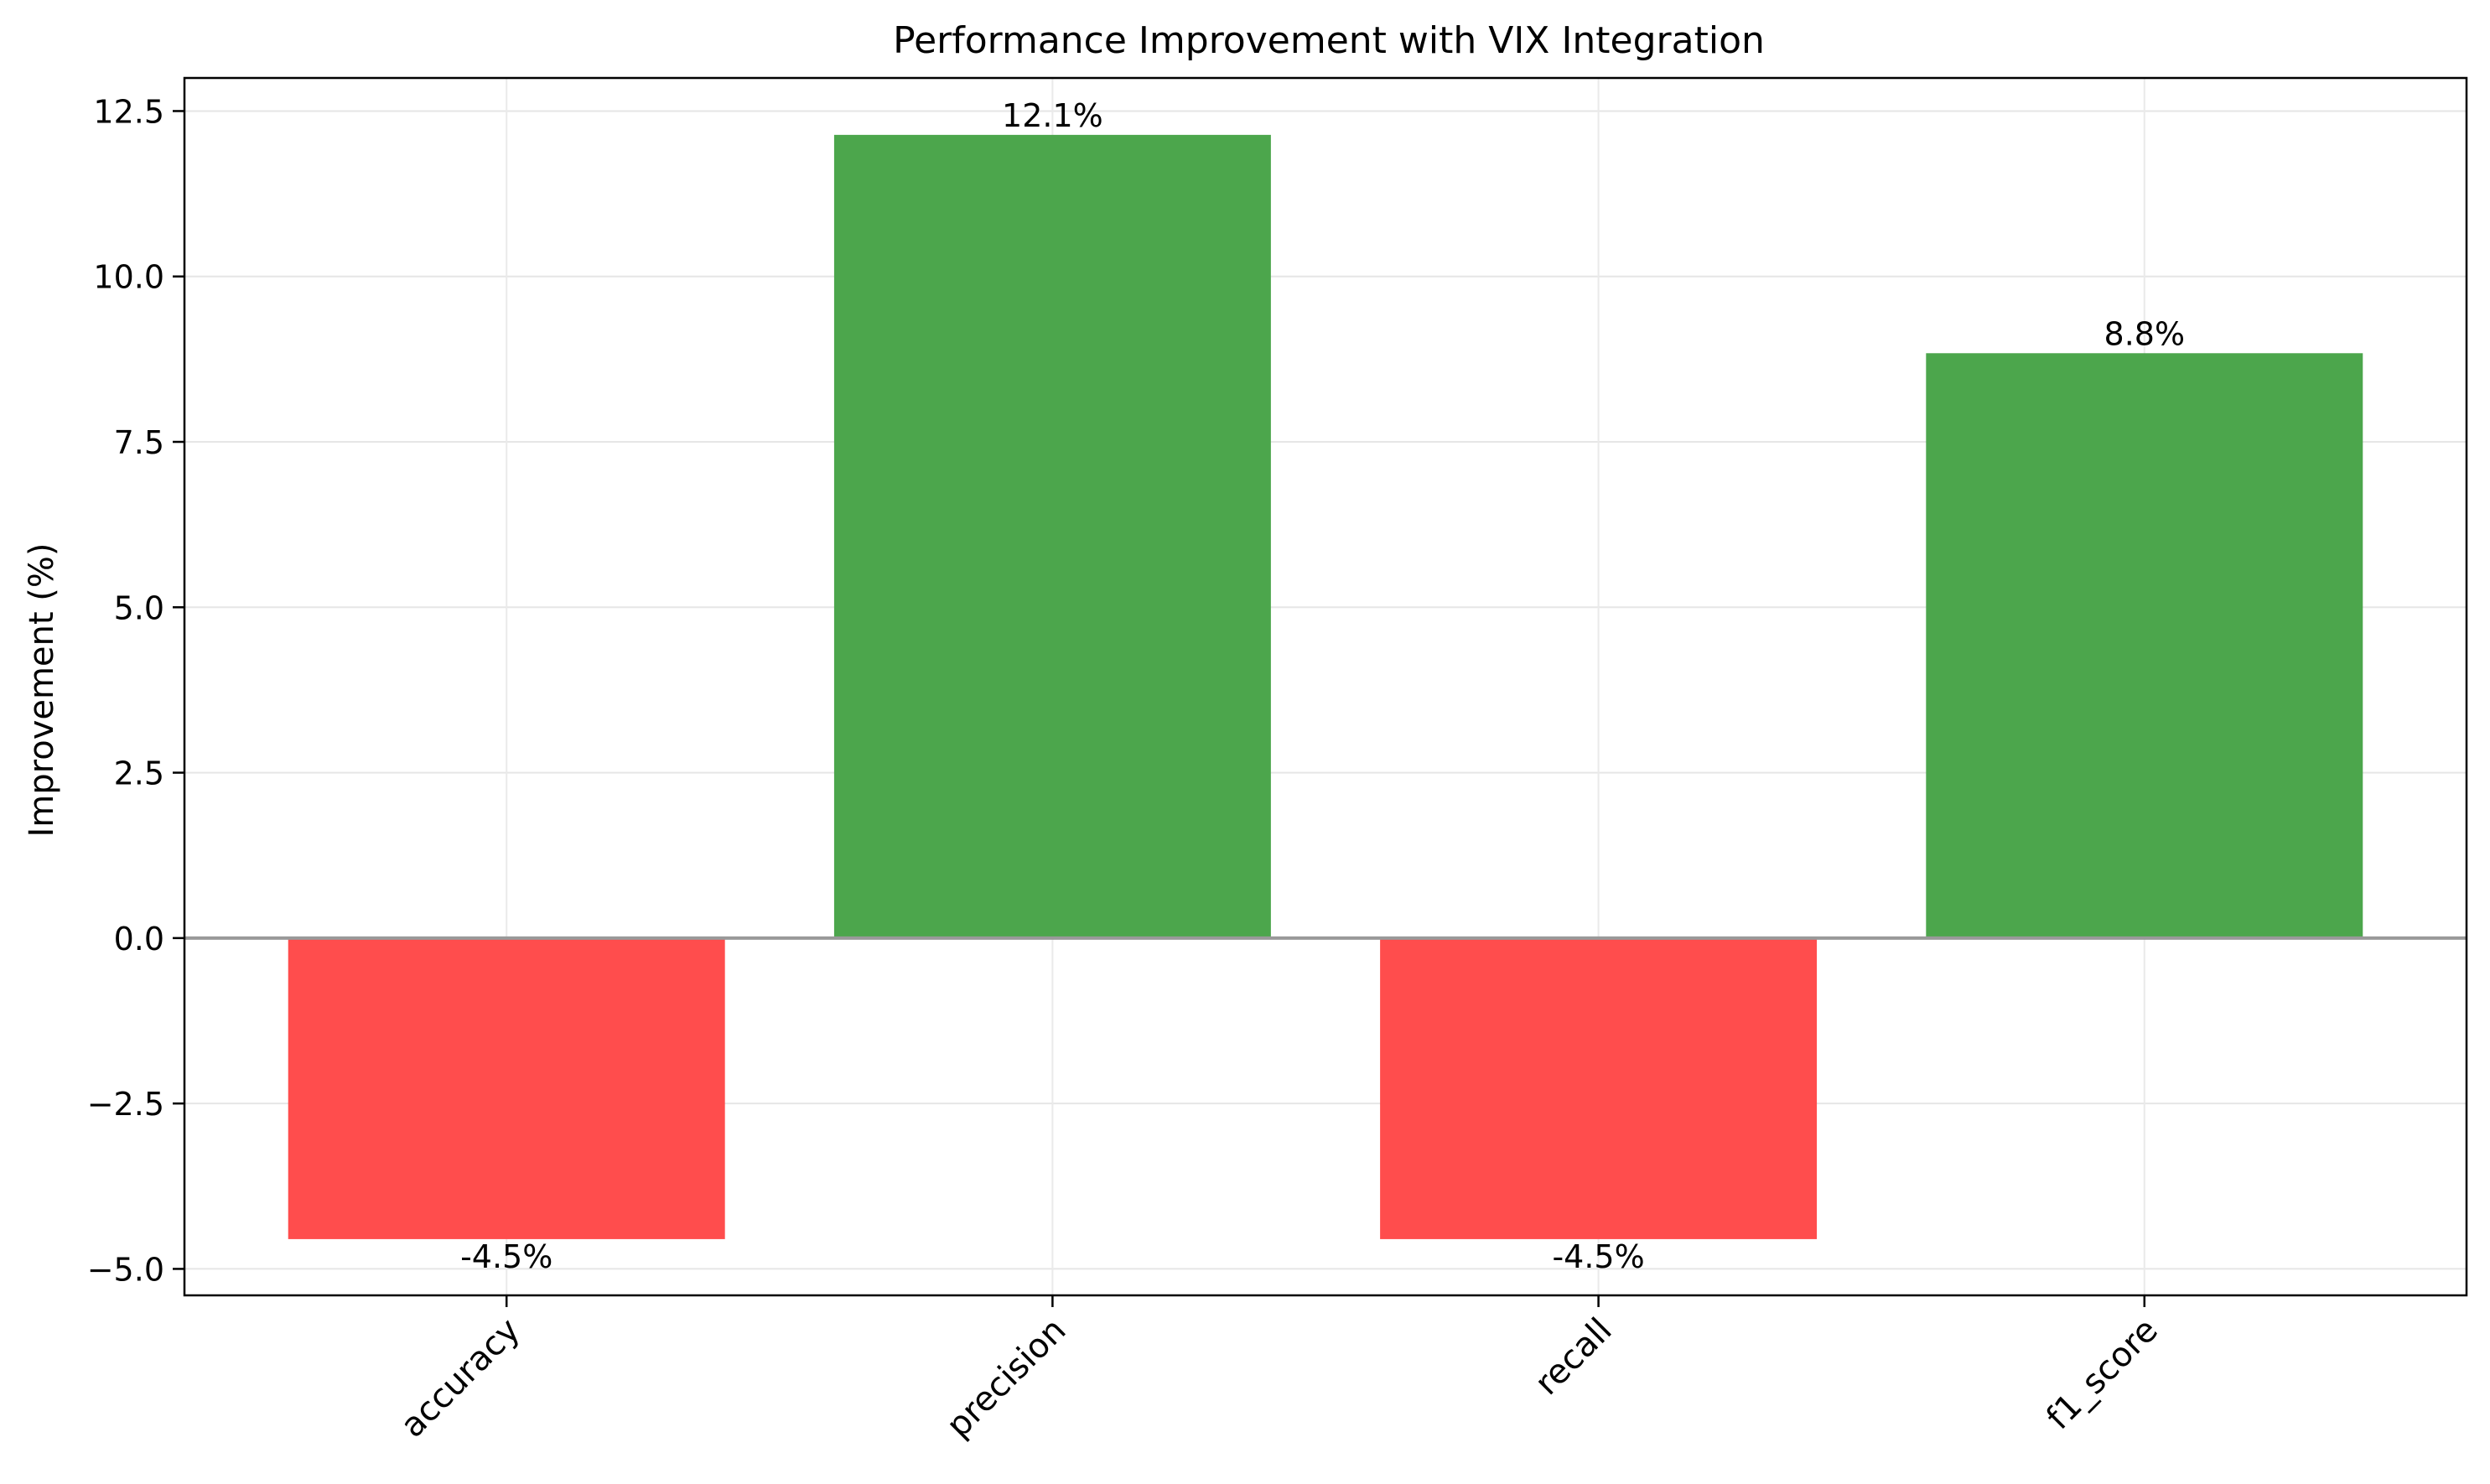 The height and width of the screenshot is (1484, 2490). I want to click on y-tick-label: 2.5, so click(139, 773).